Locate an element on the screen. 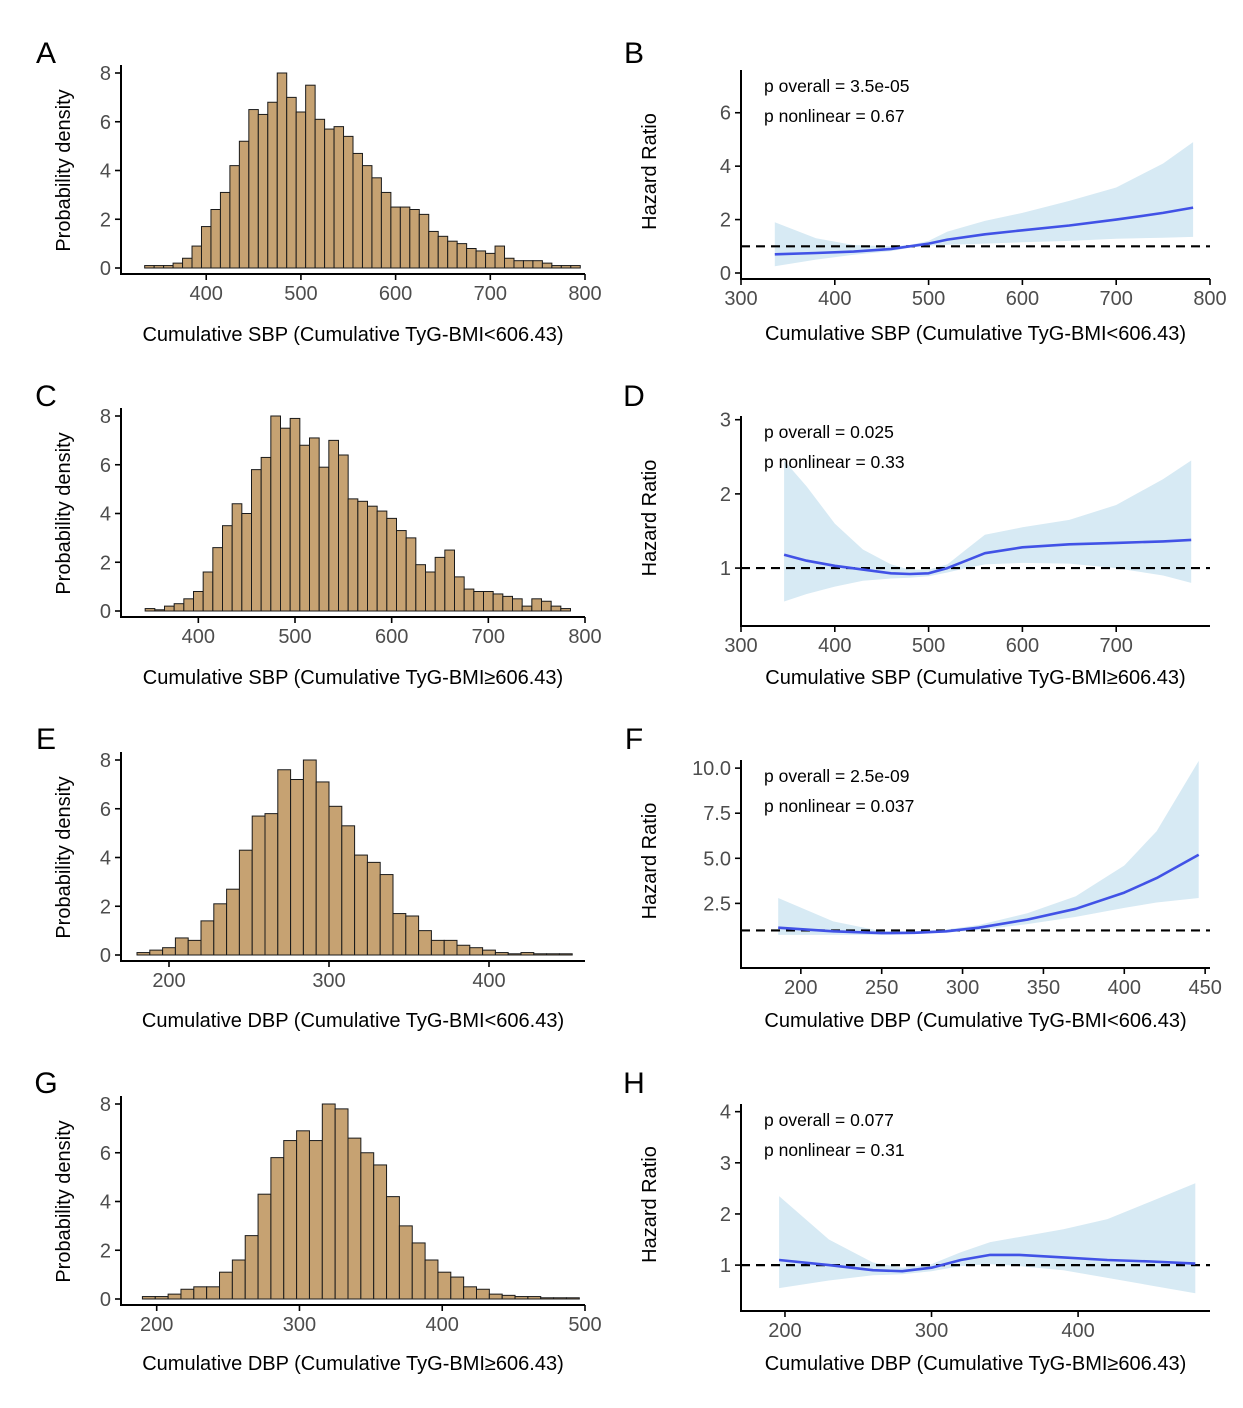  panel-letter: A is located at coordinates (46, 53).